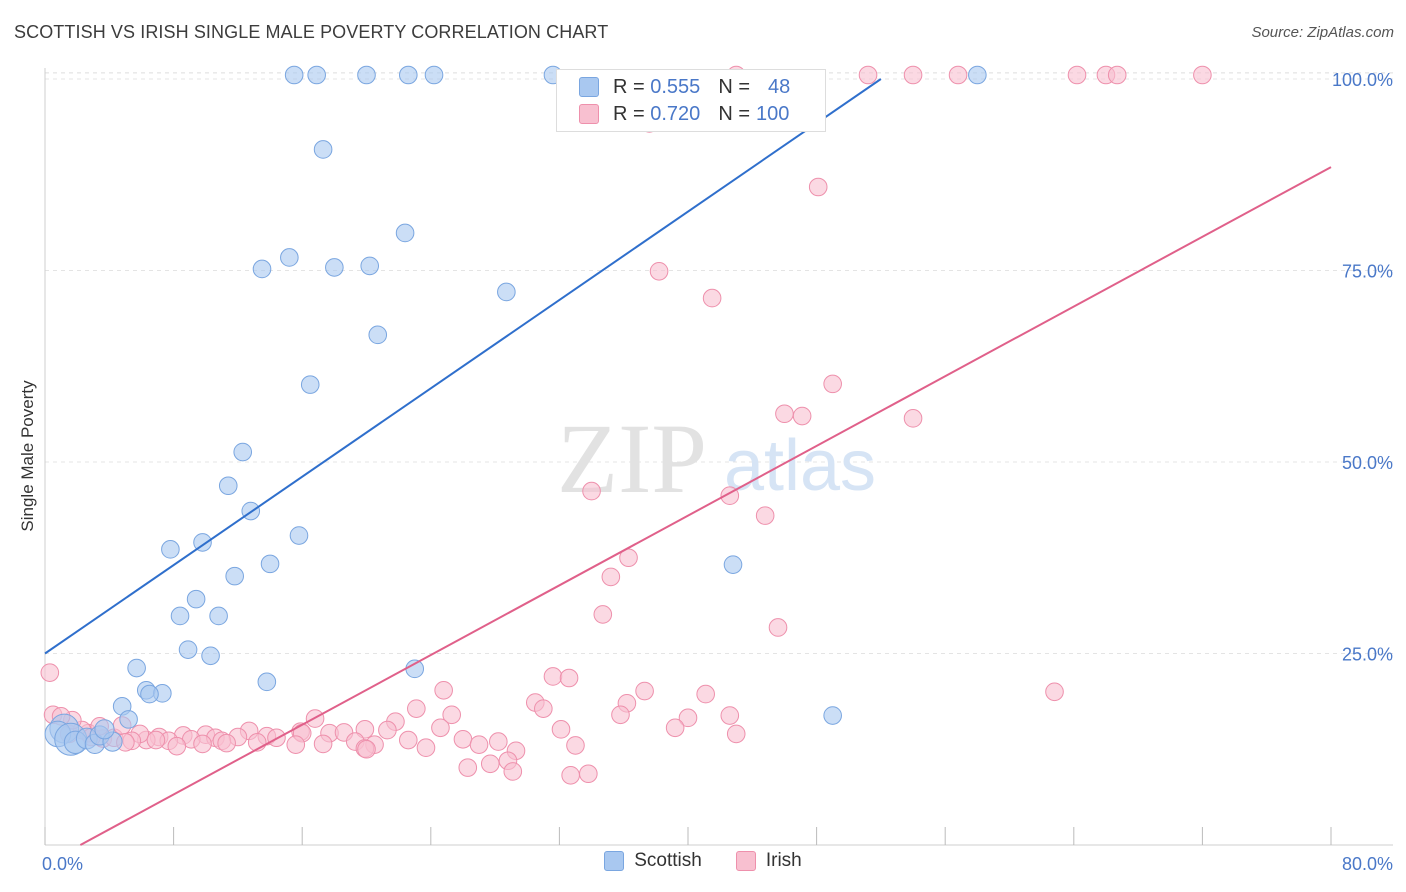  What do you see at coordinates (773, 113) in the screenshot?
I see `n-value-irish: 100` at bounding box center [773, 113].